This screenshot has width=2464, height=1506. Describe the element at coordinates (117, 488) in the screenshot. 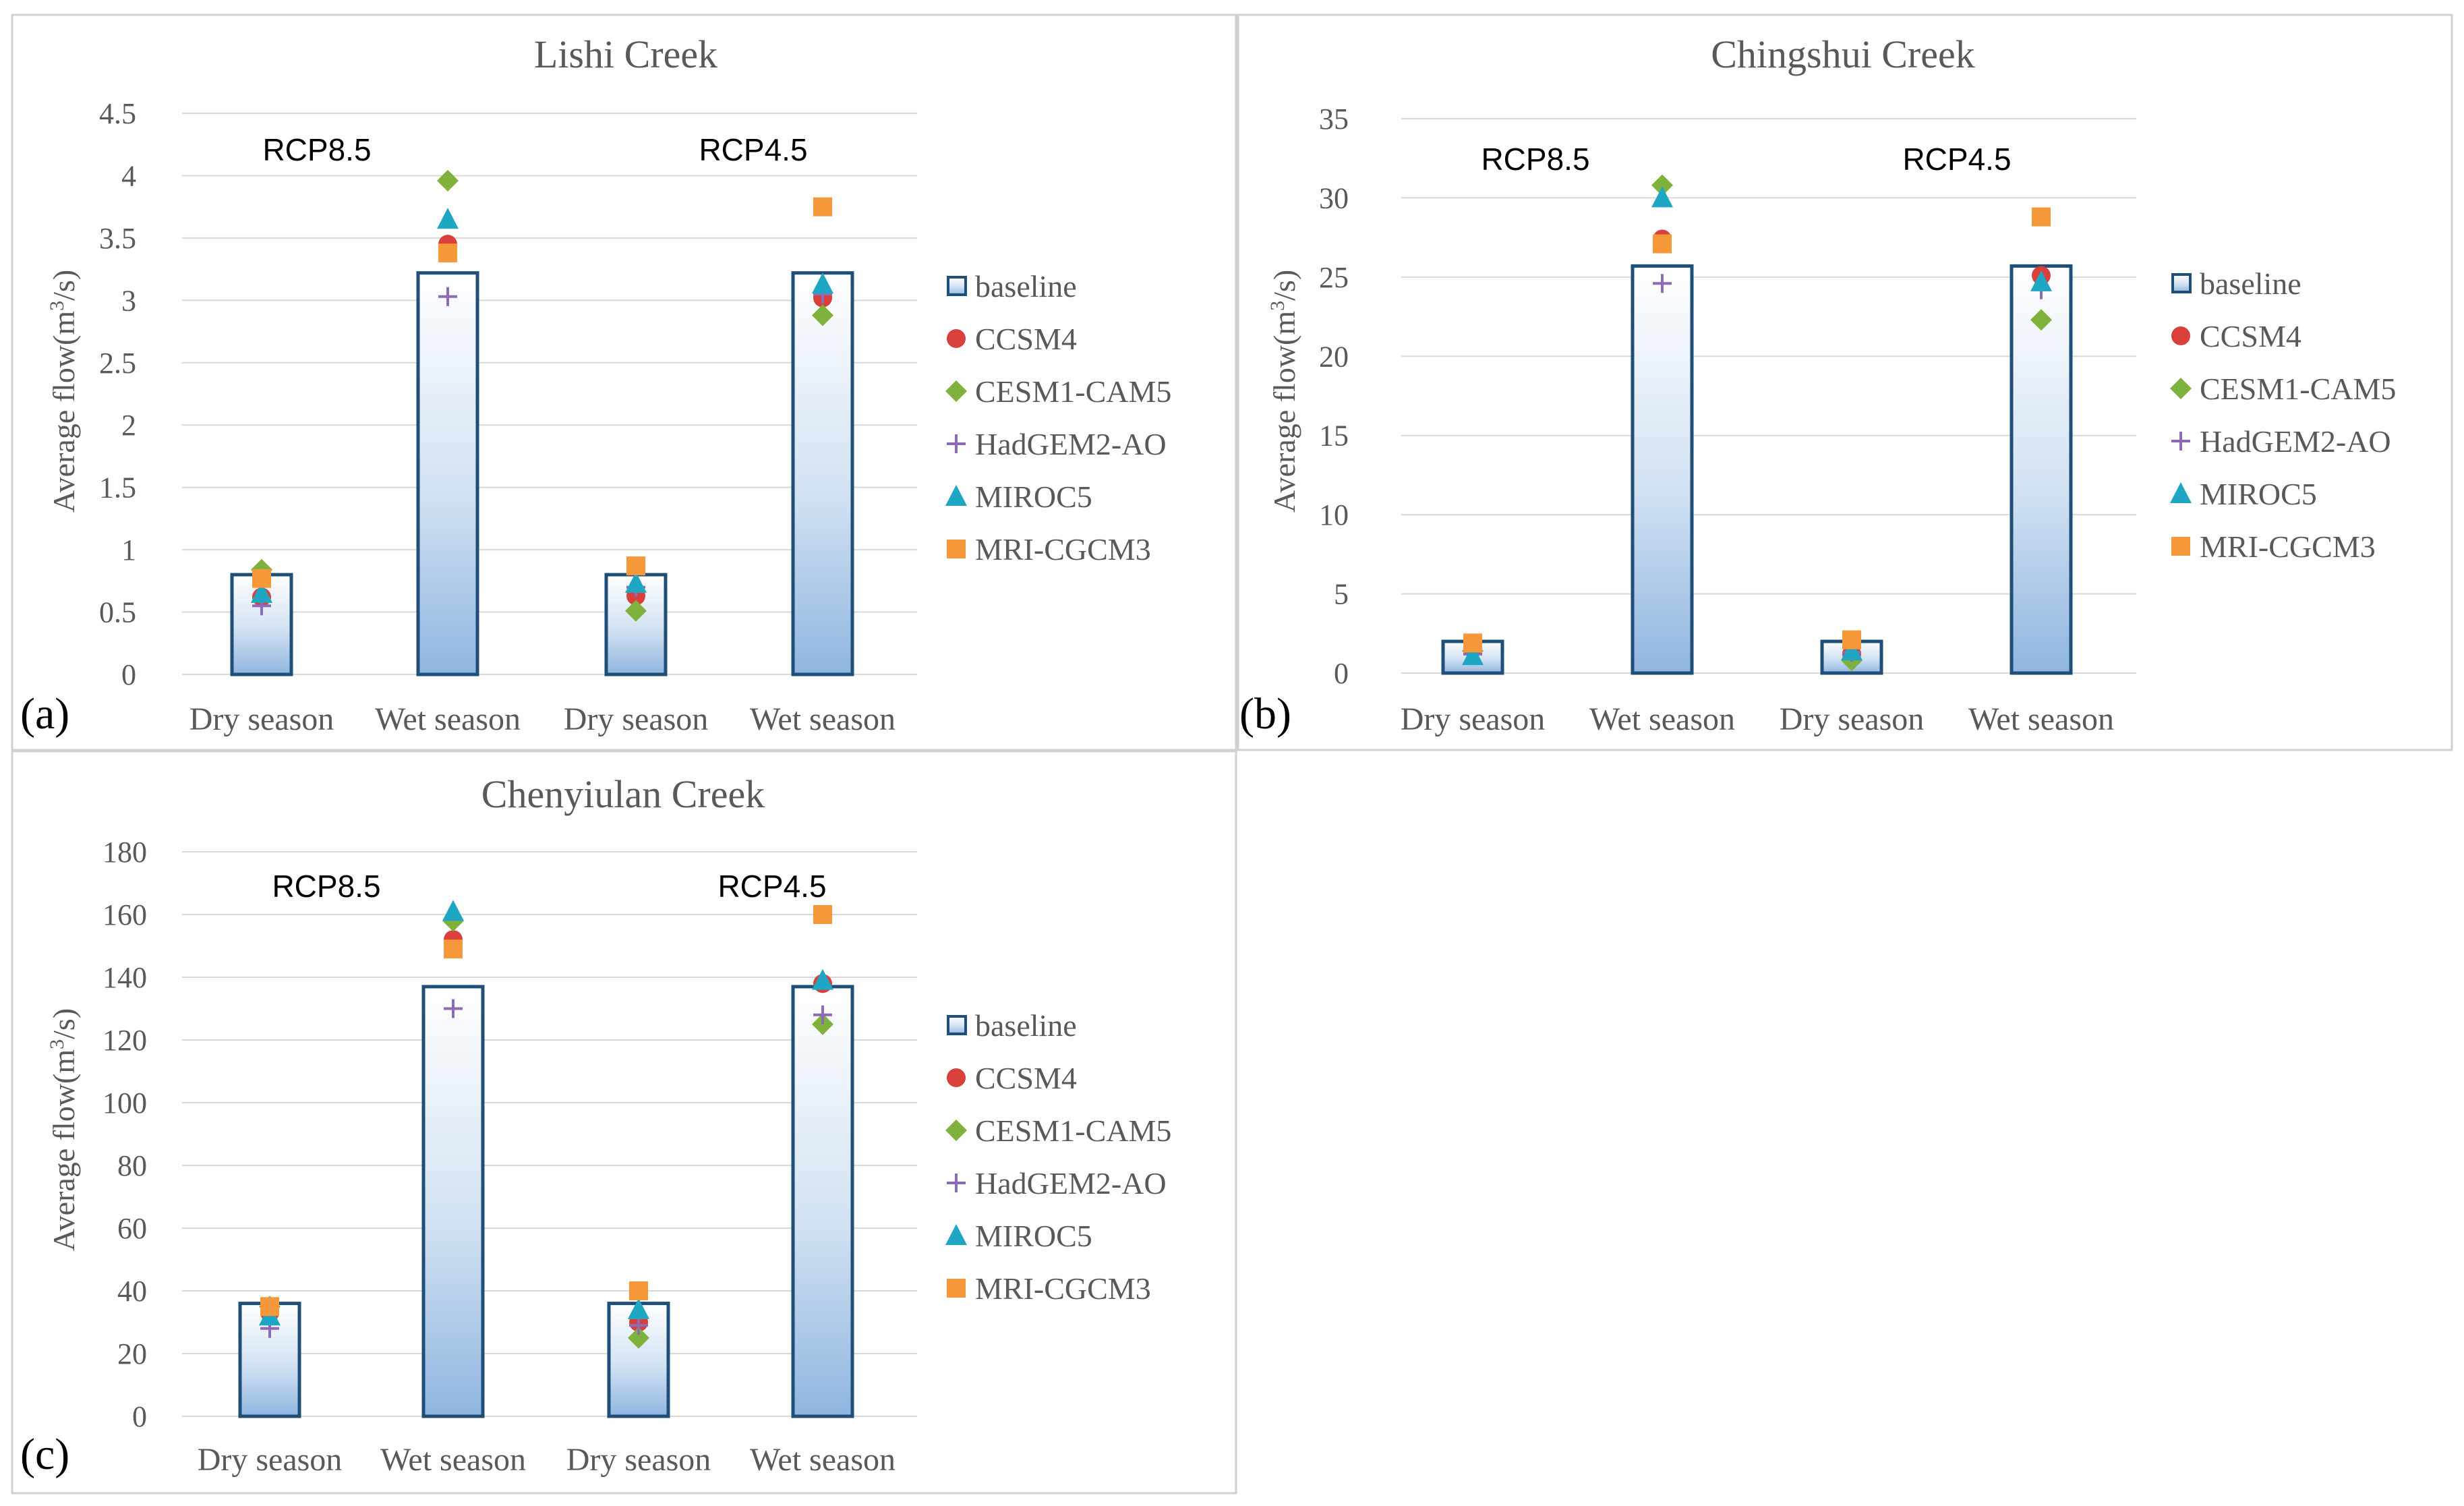

I see `y-tick-label: 1.5` at that location.